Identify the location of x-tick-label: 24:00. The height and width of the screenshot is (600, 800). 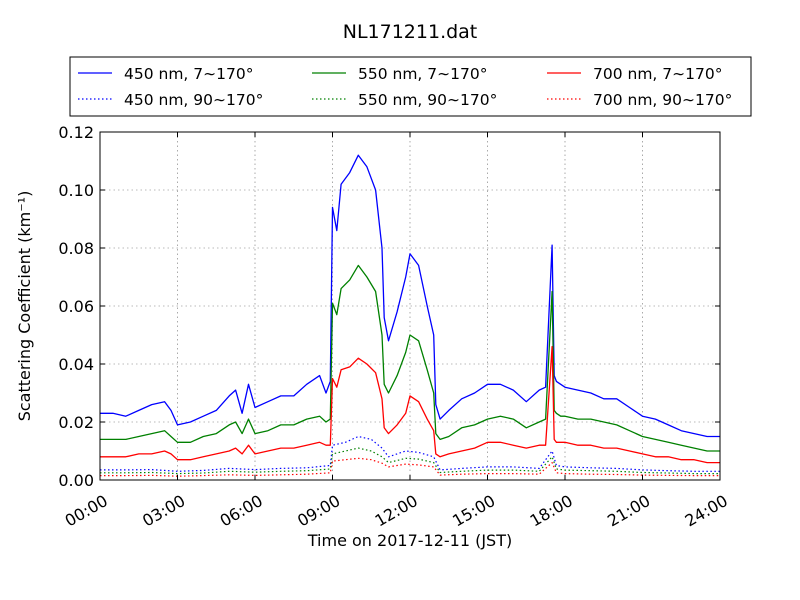
(706, 511).